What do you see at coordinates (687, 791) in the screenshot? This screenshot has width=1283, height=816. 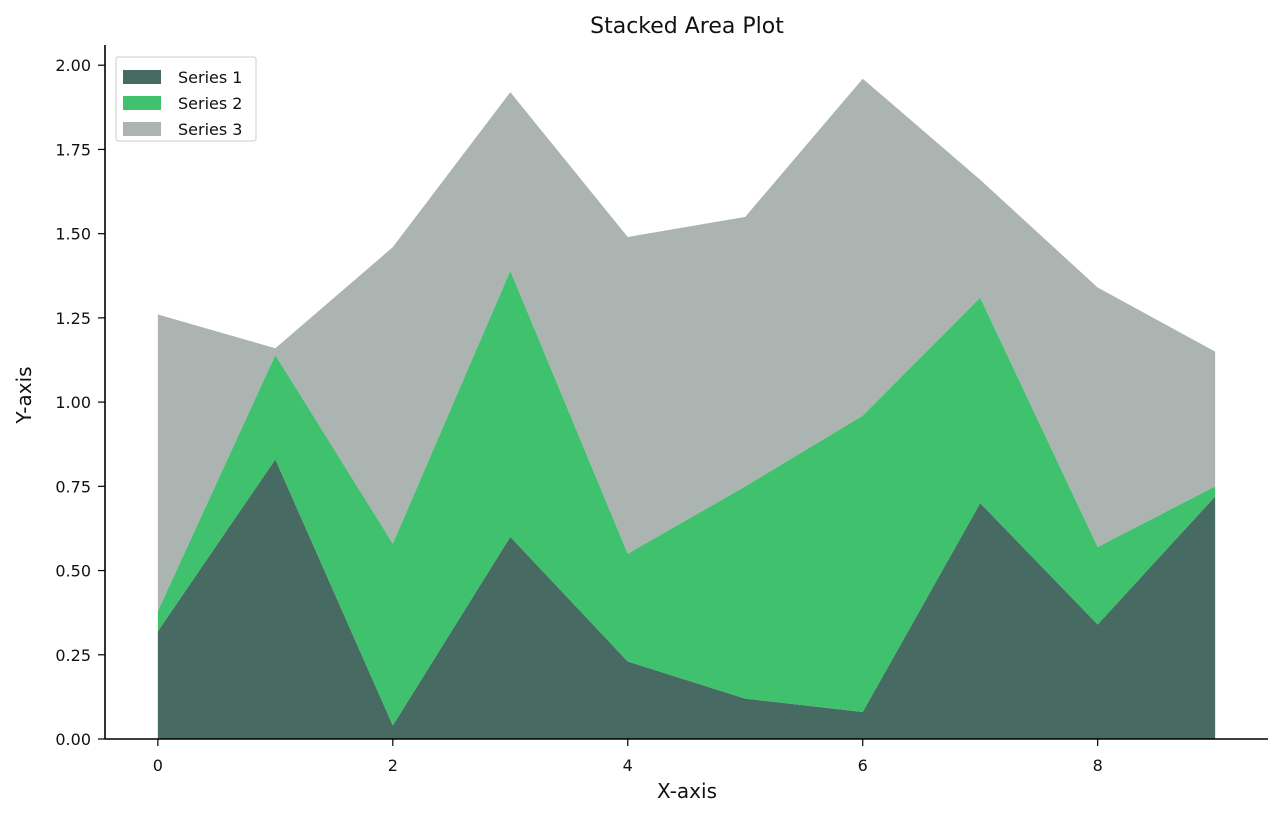 I see `x-axis-title: X-axis` at bounding box center [687, 791].